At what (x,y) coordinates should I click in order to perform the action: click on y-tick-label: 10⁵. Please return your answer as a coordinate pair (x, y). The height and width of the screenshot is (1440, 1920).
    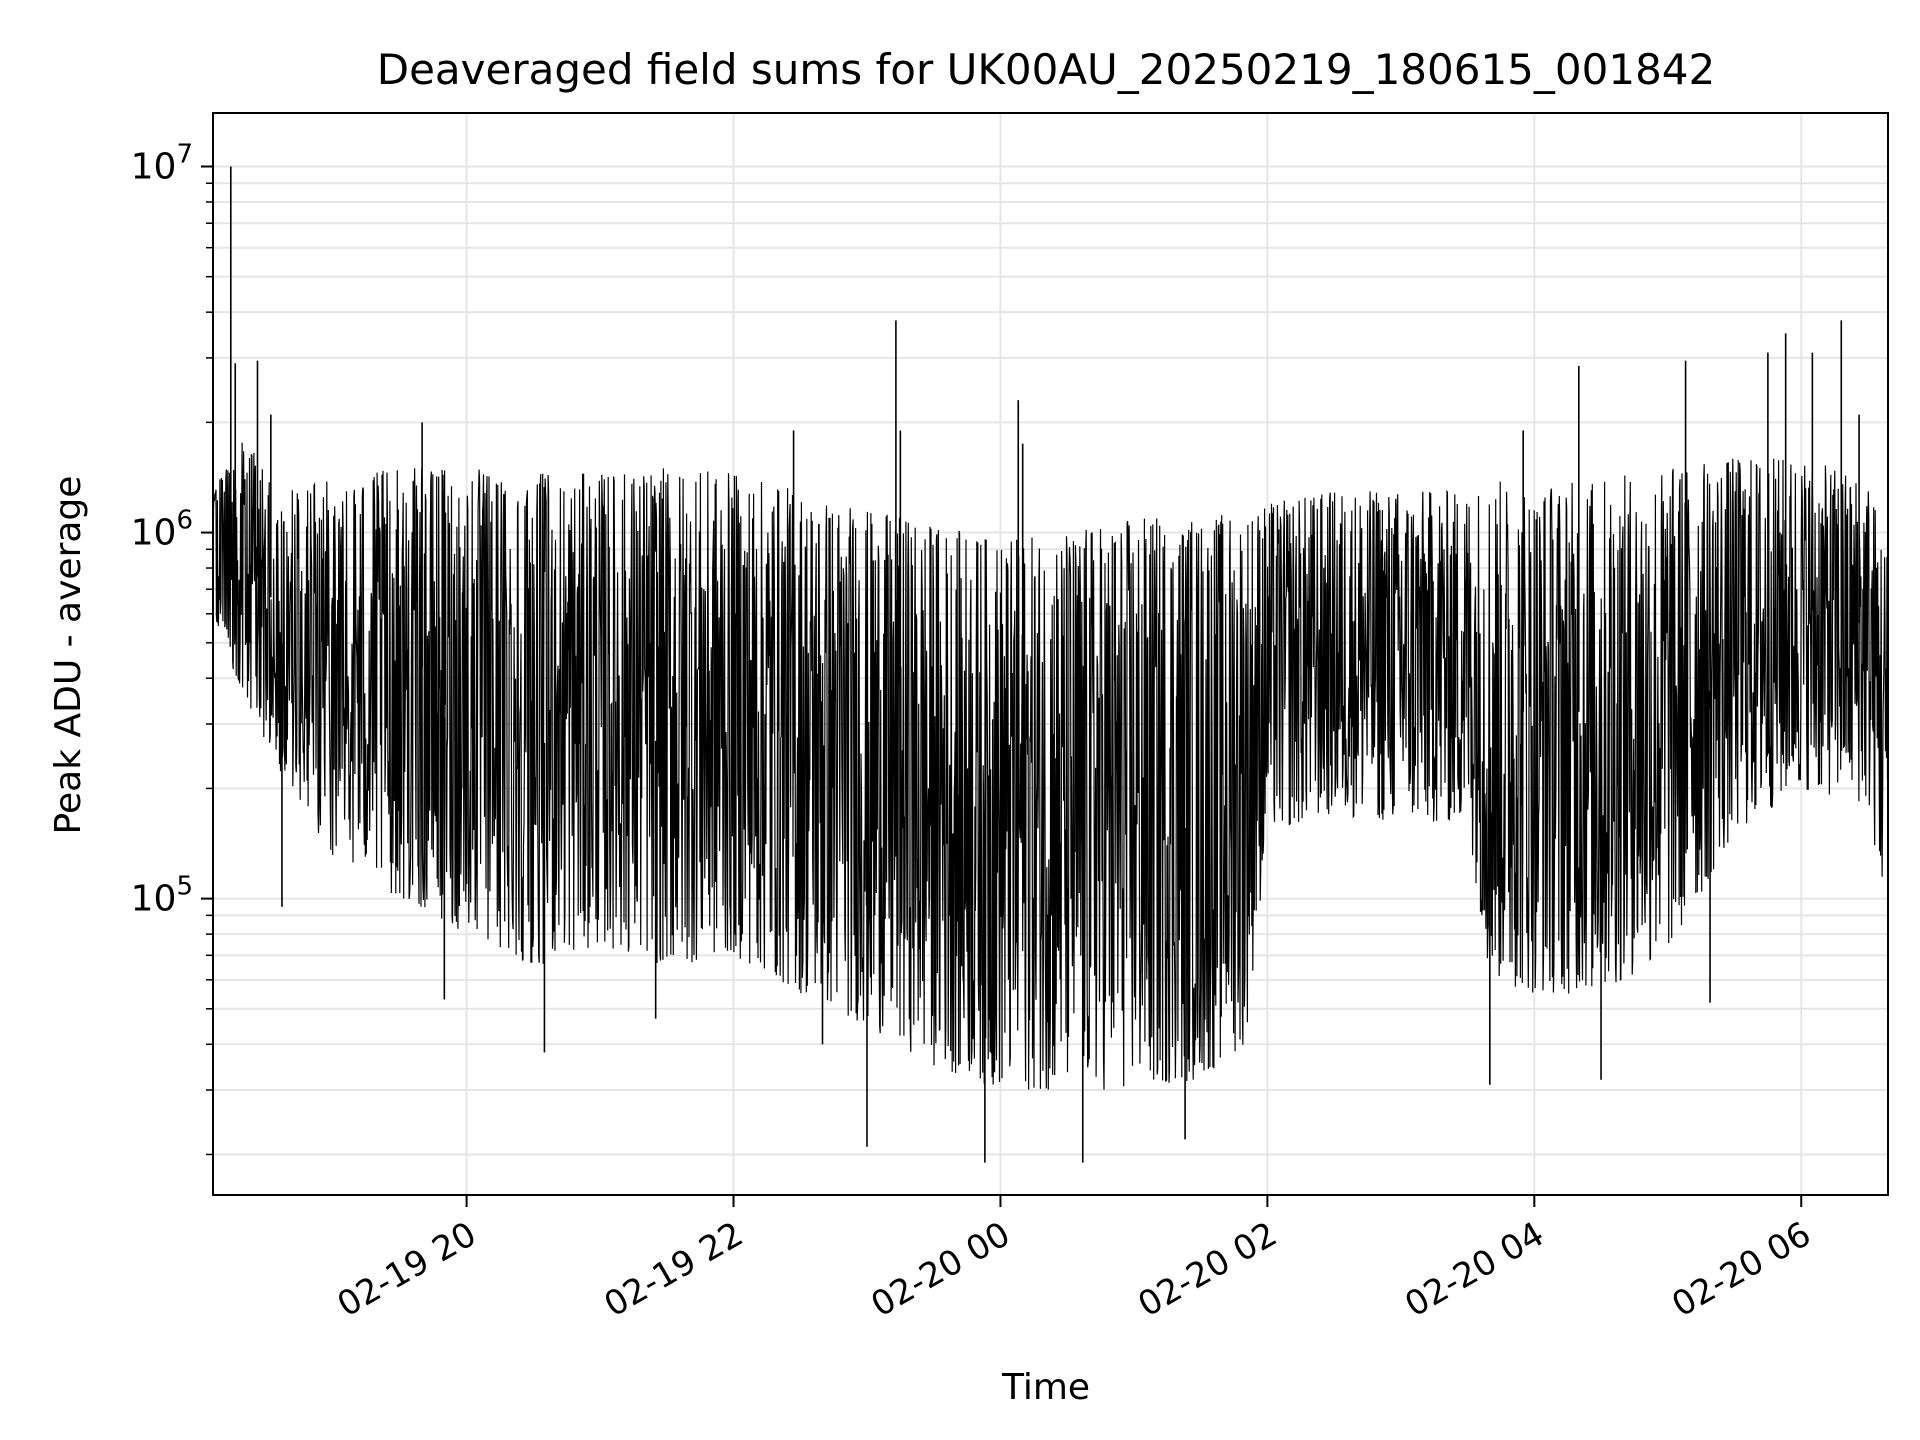
    Looking at the image, I should click on (162, 896).